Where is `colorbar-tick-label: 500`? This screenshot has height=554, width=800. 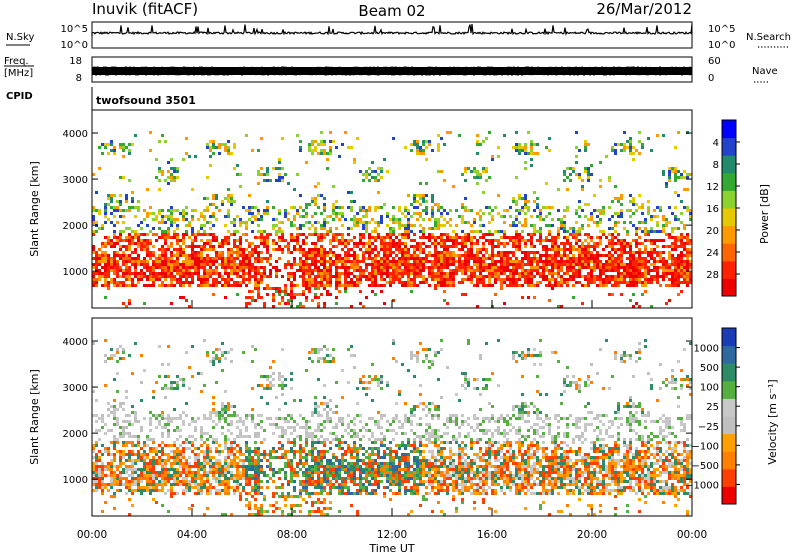 colorbar-tick-label: 500 is located at coordinates (709, 368).